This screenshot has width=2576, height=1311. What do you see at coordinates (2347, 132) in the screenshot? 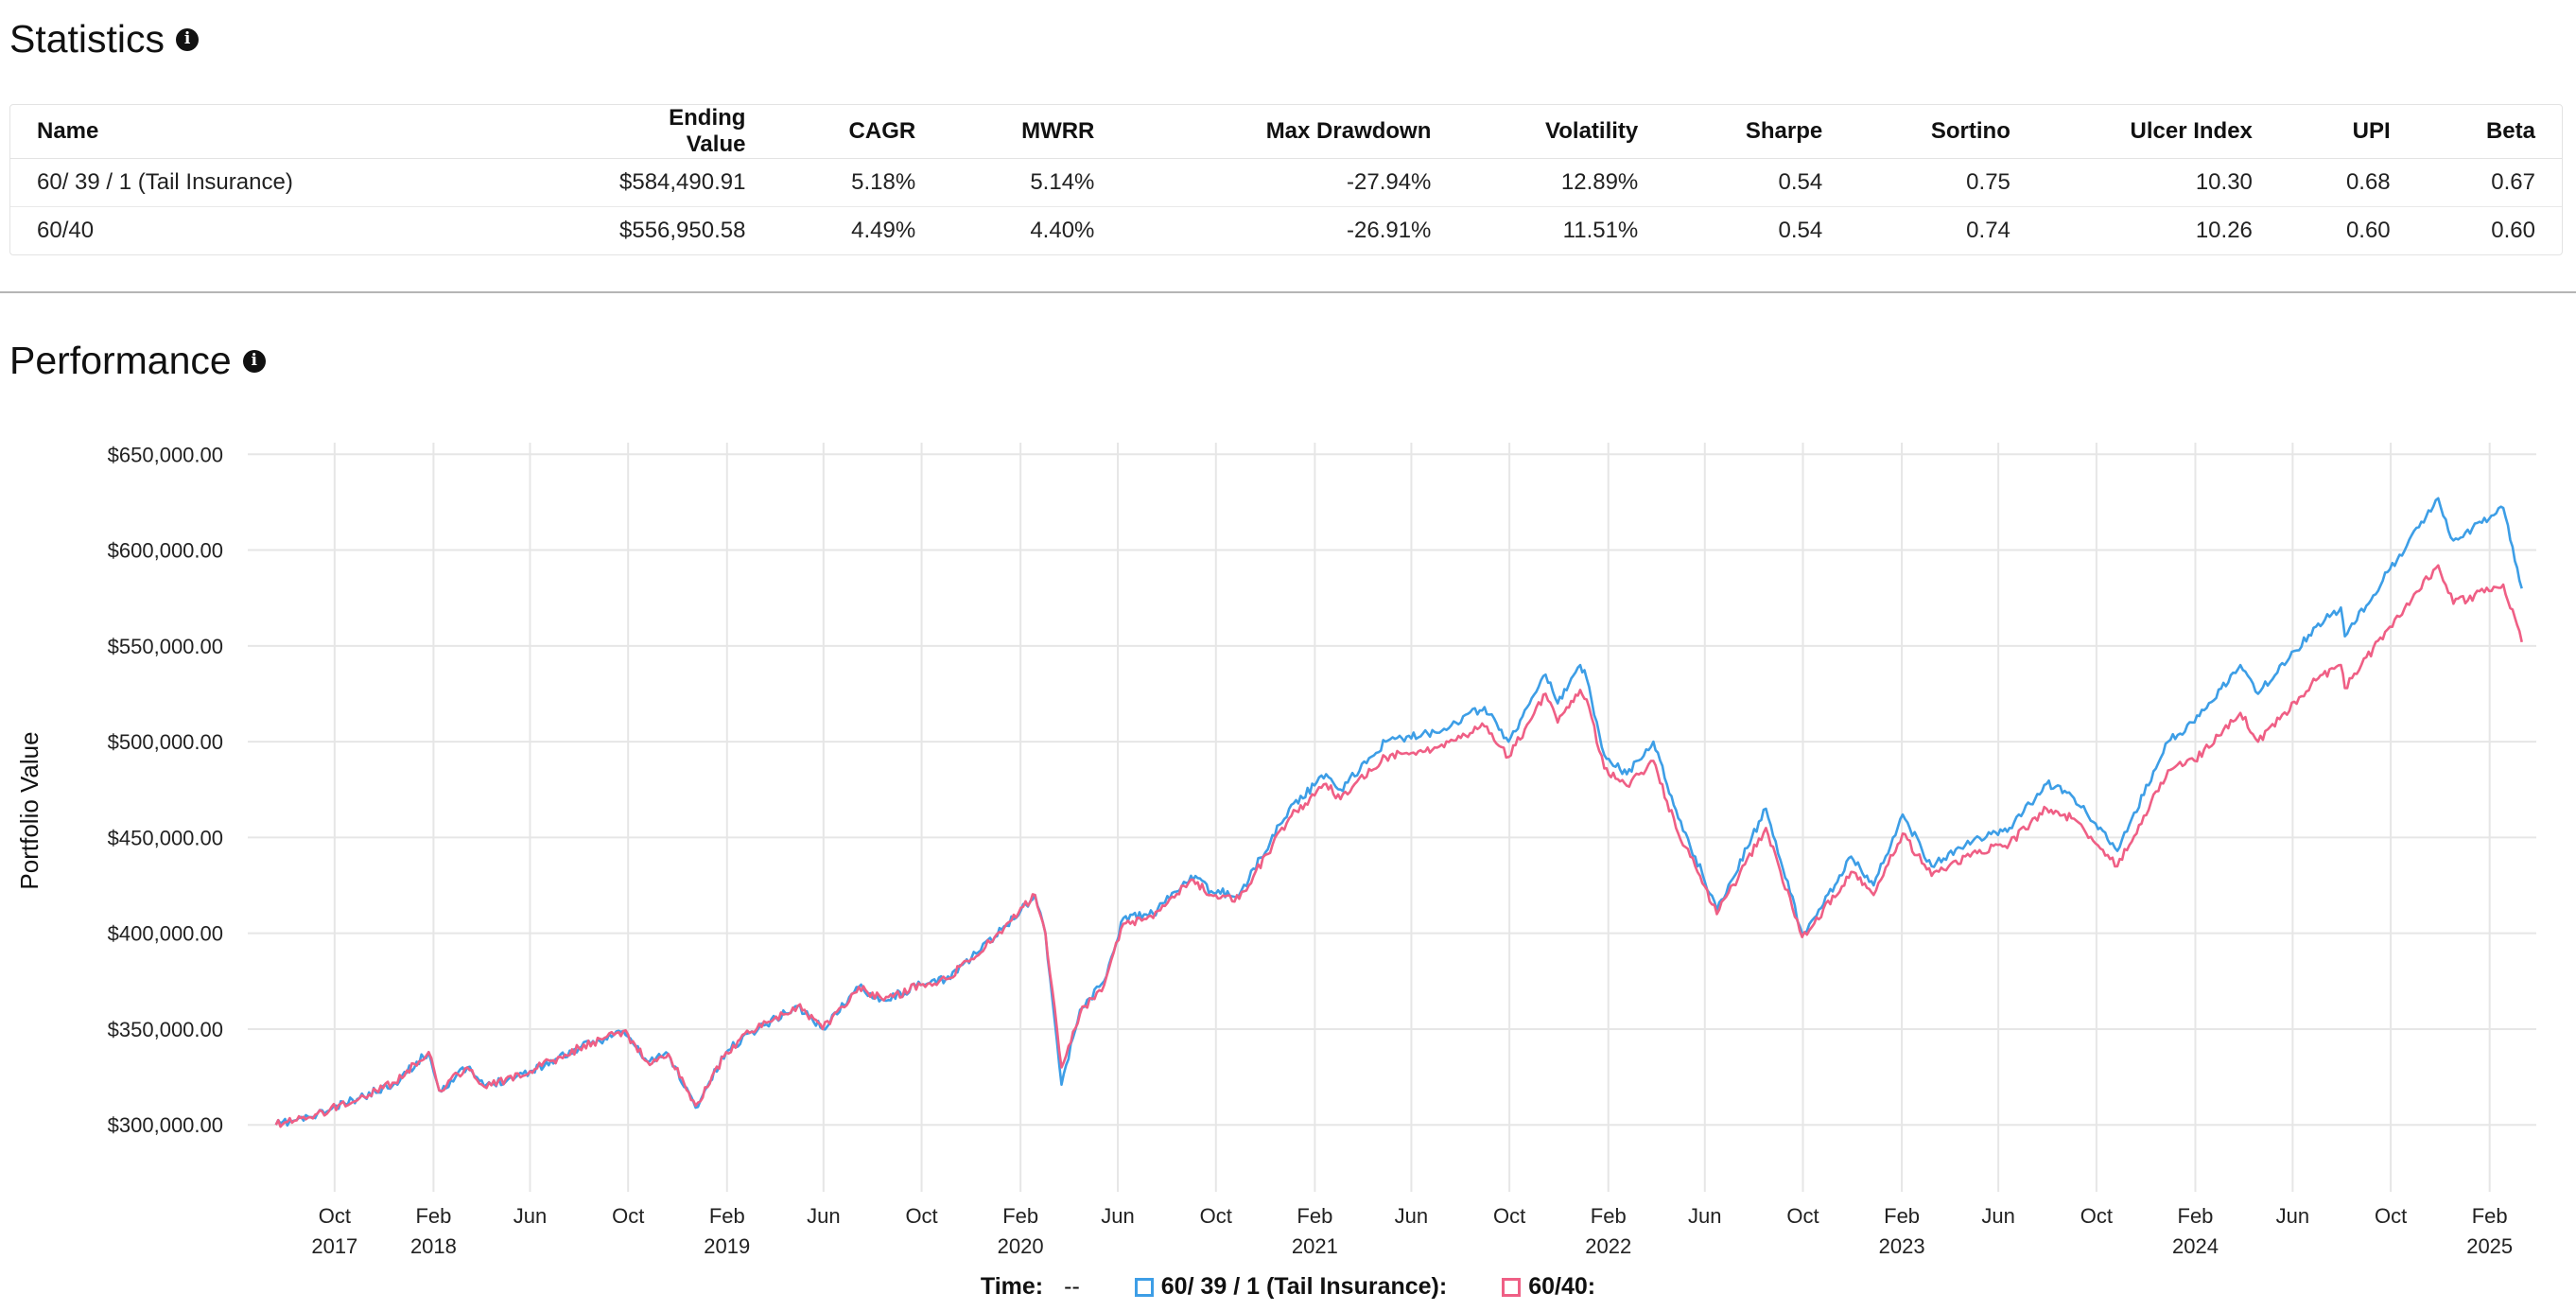
I see `column-header-upi: UPI` at bounding box center [2347, 132].